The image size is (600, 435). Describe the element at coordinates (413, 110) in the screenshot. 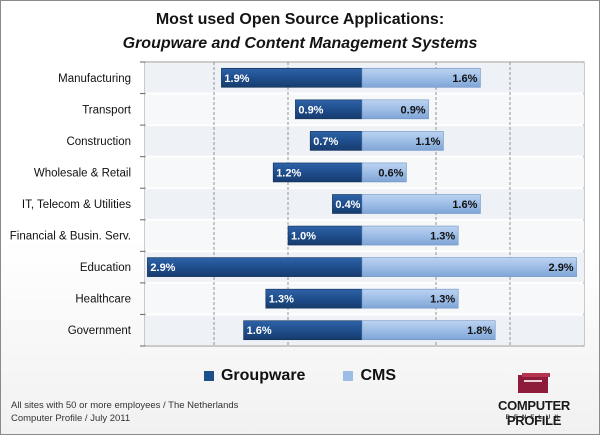

I see `data-label-cms: 0.9%` at that location.